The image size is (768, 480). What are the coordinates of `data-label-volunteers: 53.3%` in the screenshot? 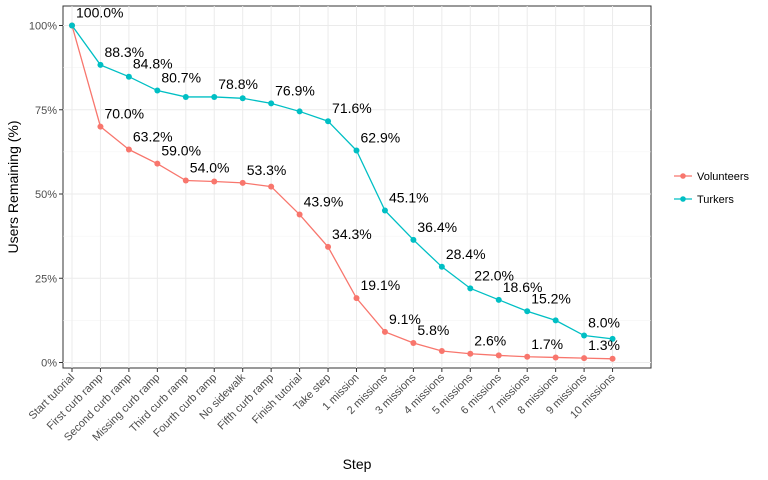 It's located at (267, 170).